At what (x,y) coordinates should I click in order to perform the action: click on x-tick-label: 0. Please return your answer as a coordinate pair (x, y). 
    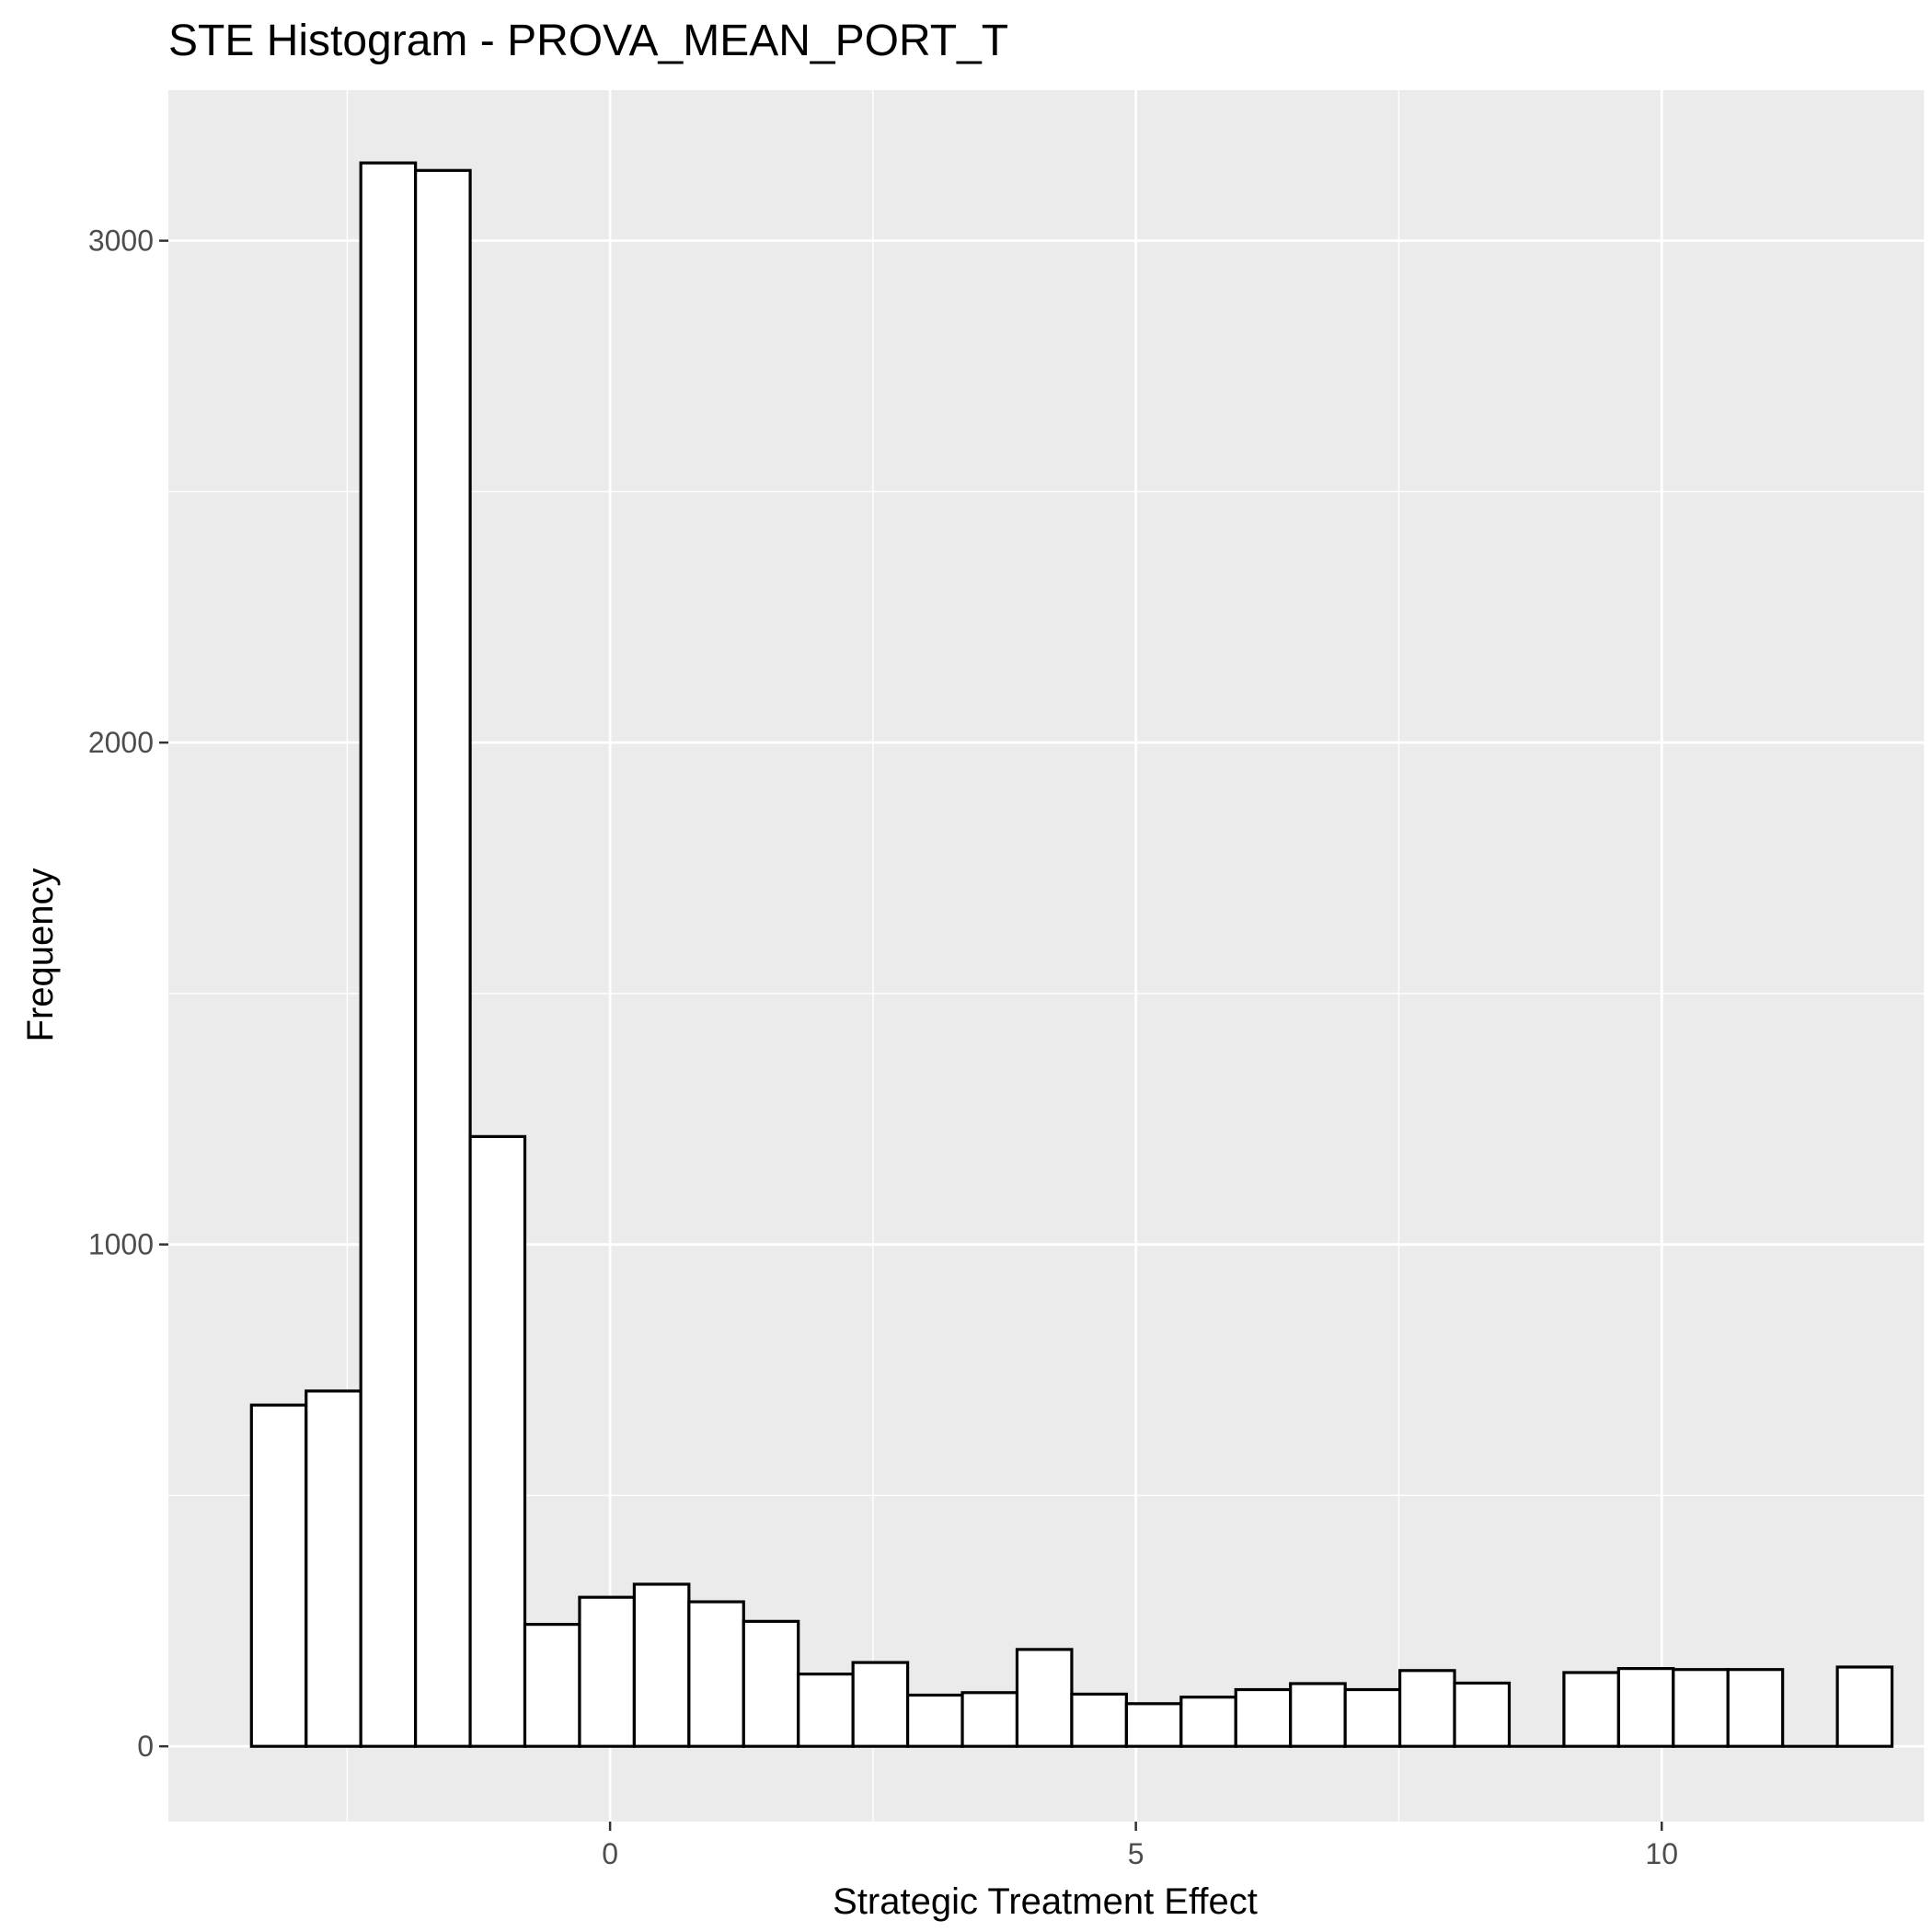
    Looking at the image, I should click on (610, 1853).